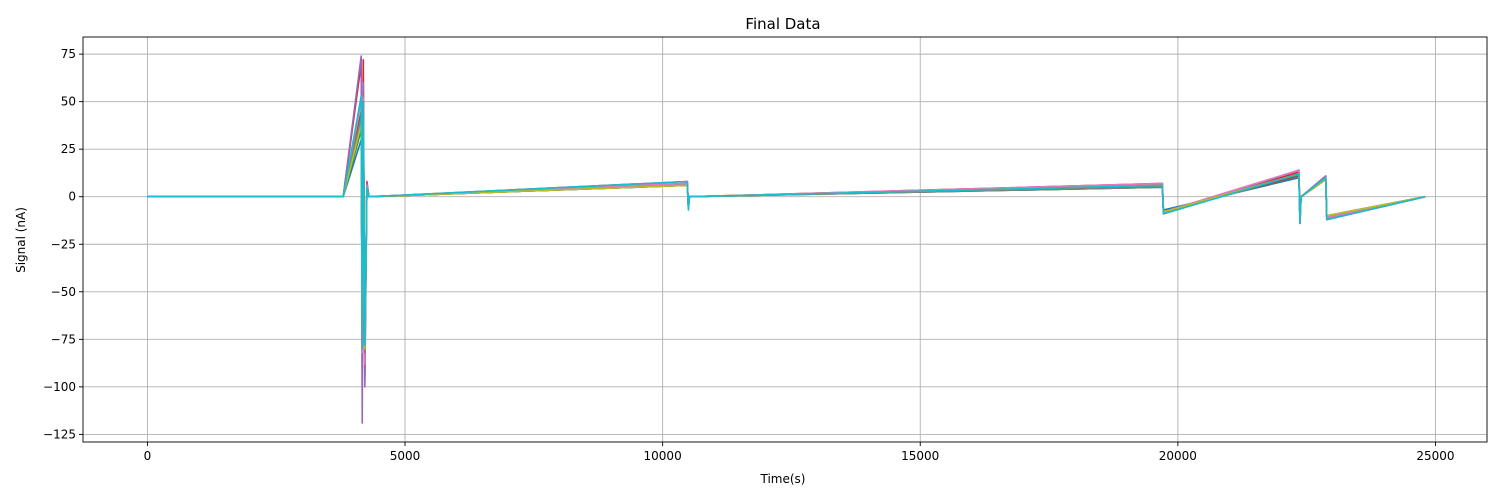 Image resolution: width=1500 pixels, height=500 pixels. I want to click on y-tick-label: 50, so click(68, 102).